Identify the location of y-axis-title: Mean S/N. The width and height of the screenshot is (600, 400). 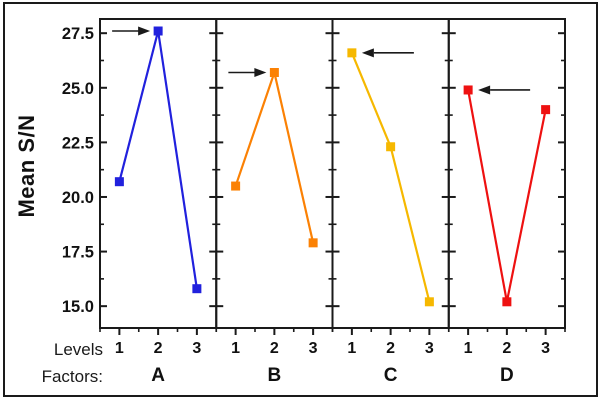
(26, 166).